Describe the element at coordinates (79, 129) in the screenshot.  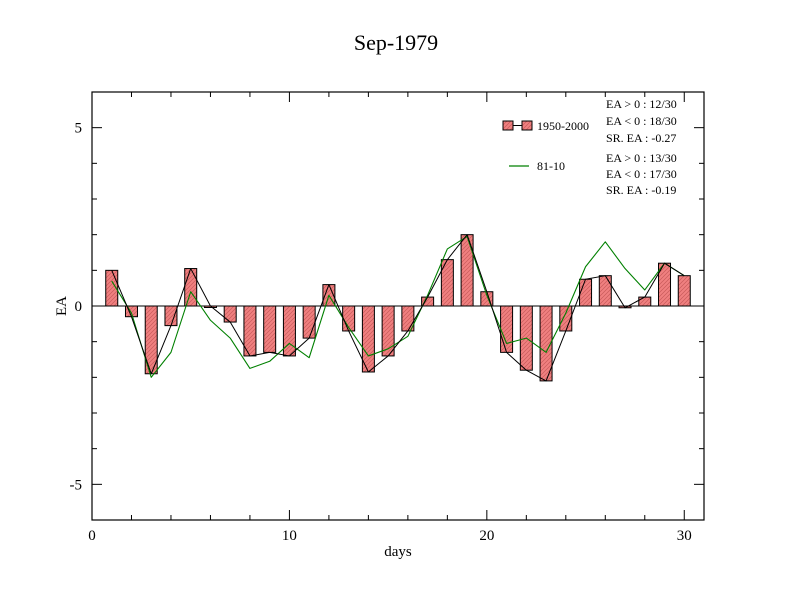
I see `y-tick-label: 5` at that location.